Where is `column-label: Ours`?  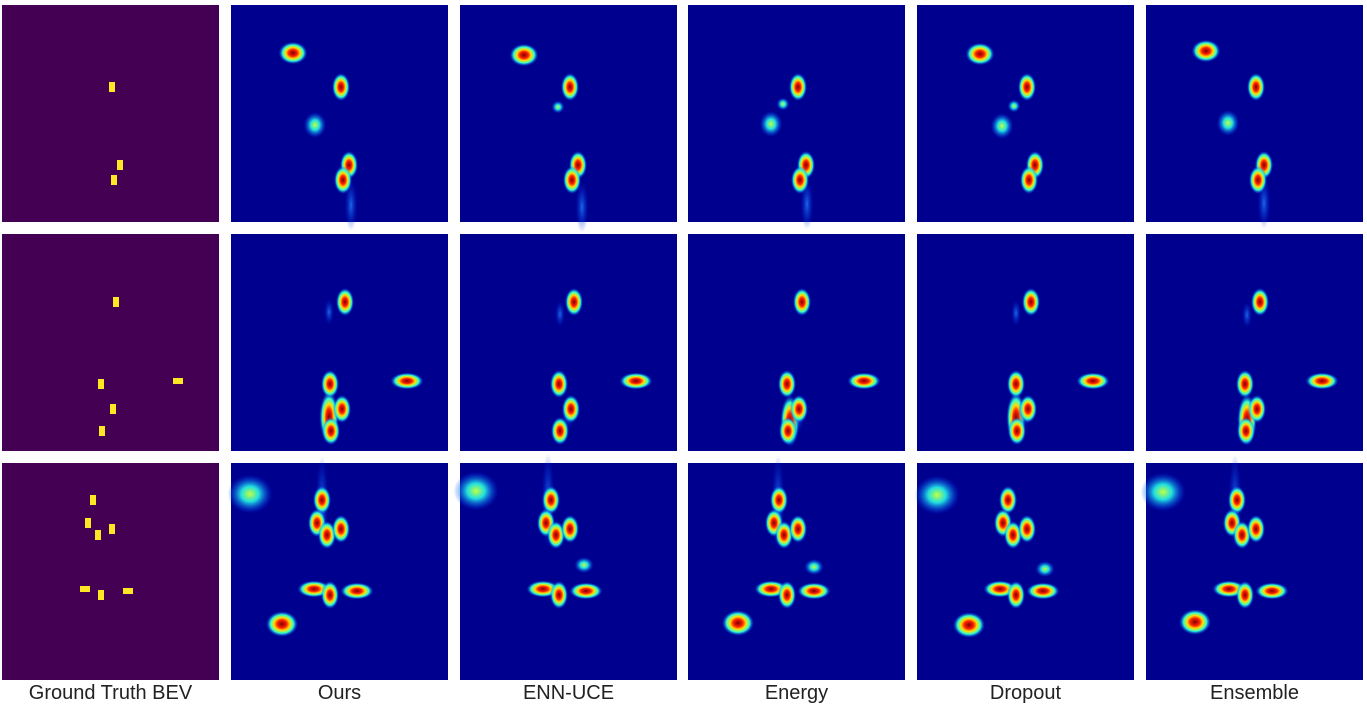
column-label: Ours is located at coordinates (339, 693).